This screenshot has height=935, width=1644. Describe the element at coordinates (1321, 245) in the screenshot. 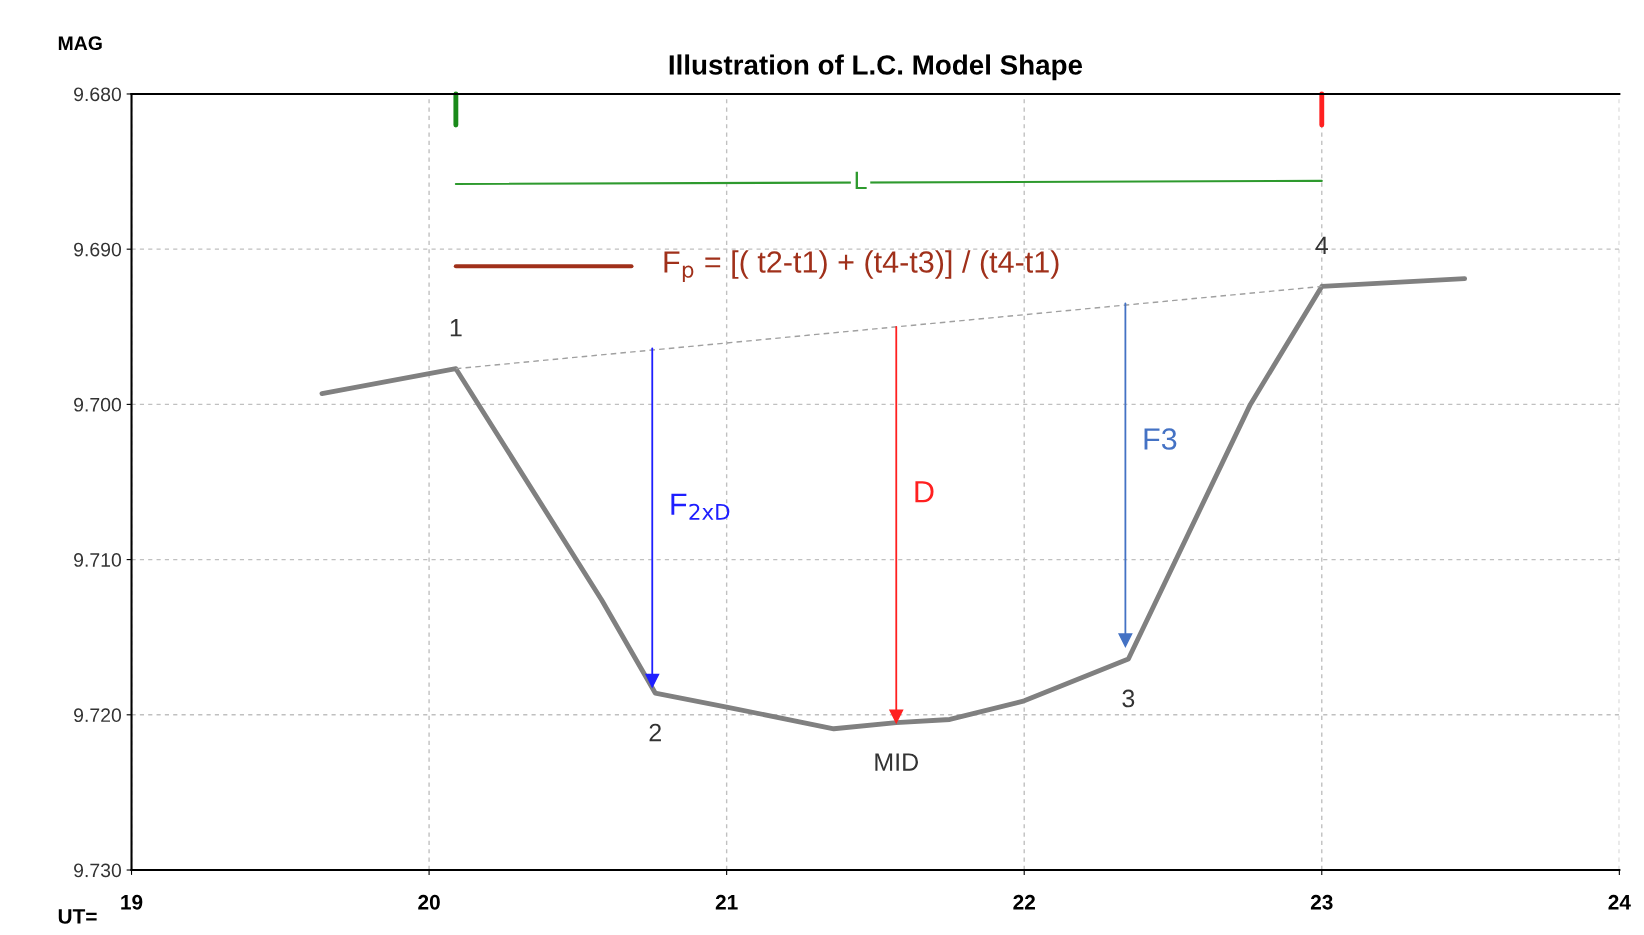

I see `annotation: 4` at that location.